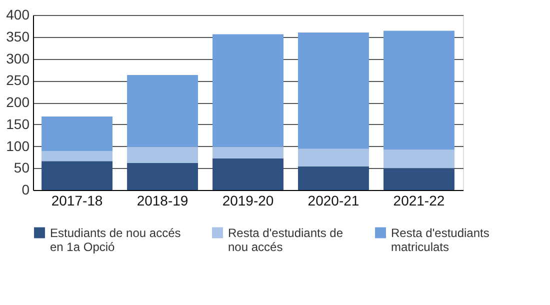 The image size is (550, 305). Describe the element at coordinates (18, 14) in the screenshot. I see `y-tick-label: 400` at that location.